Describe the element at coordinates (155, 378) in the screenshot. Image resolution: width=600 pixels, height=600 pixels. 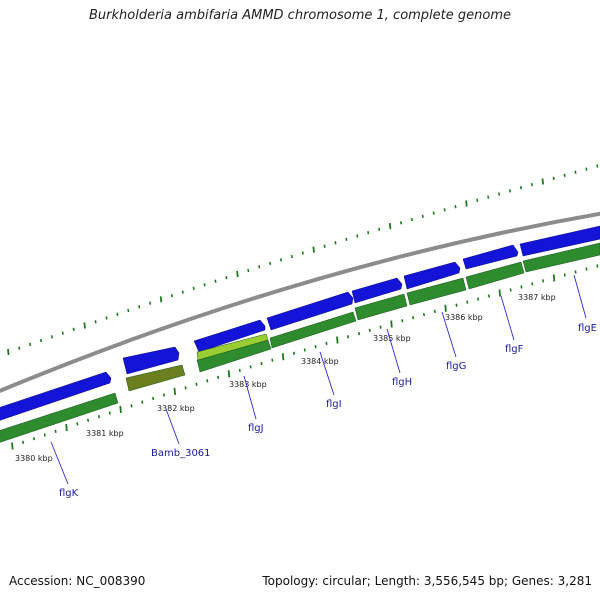
I see `gene-bar-bamb3061` at that location.